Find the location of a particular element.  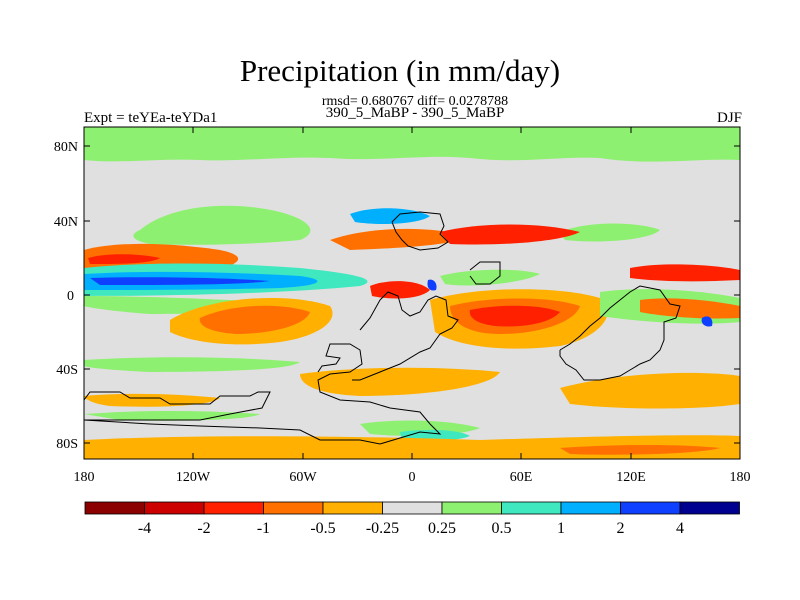

lat-tick-label: 0 is located at coordinates (70, 296).